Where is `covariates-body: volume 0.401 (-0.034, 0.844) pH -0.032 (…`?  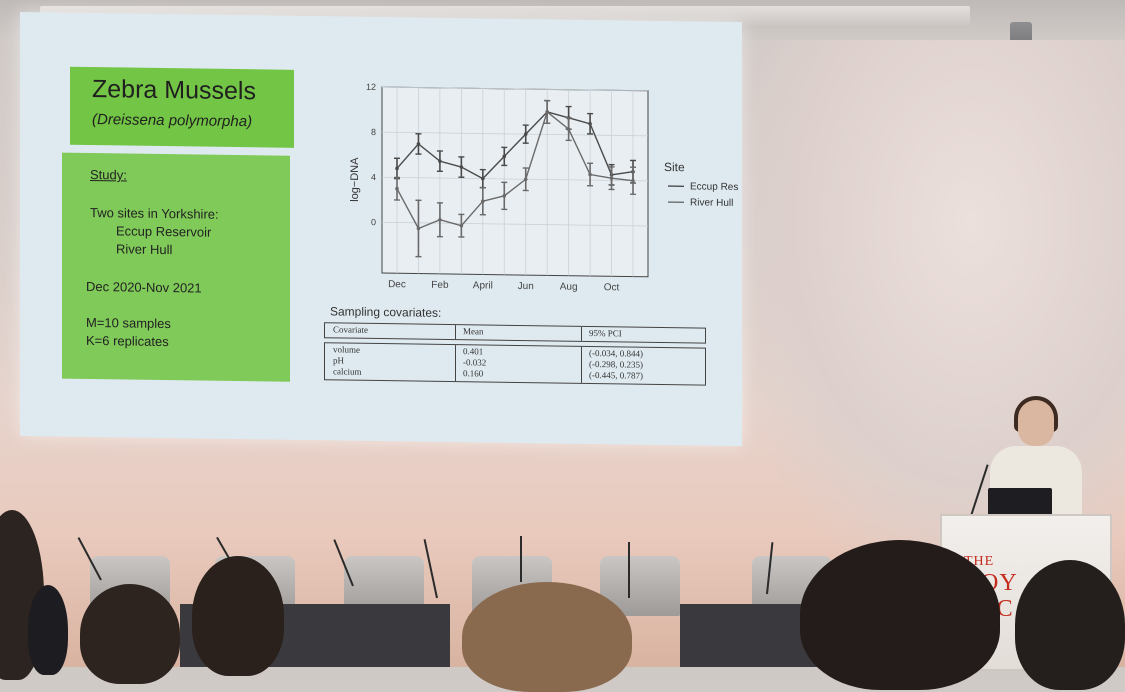 covariates-body: volume 0.401 (-0.034, 0.844) pH -0.032 (… is located at coordinates (515, 363).